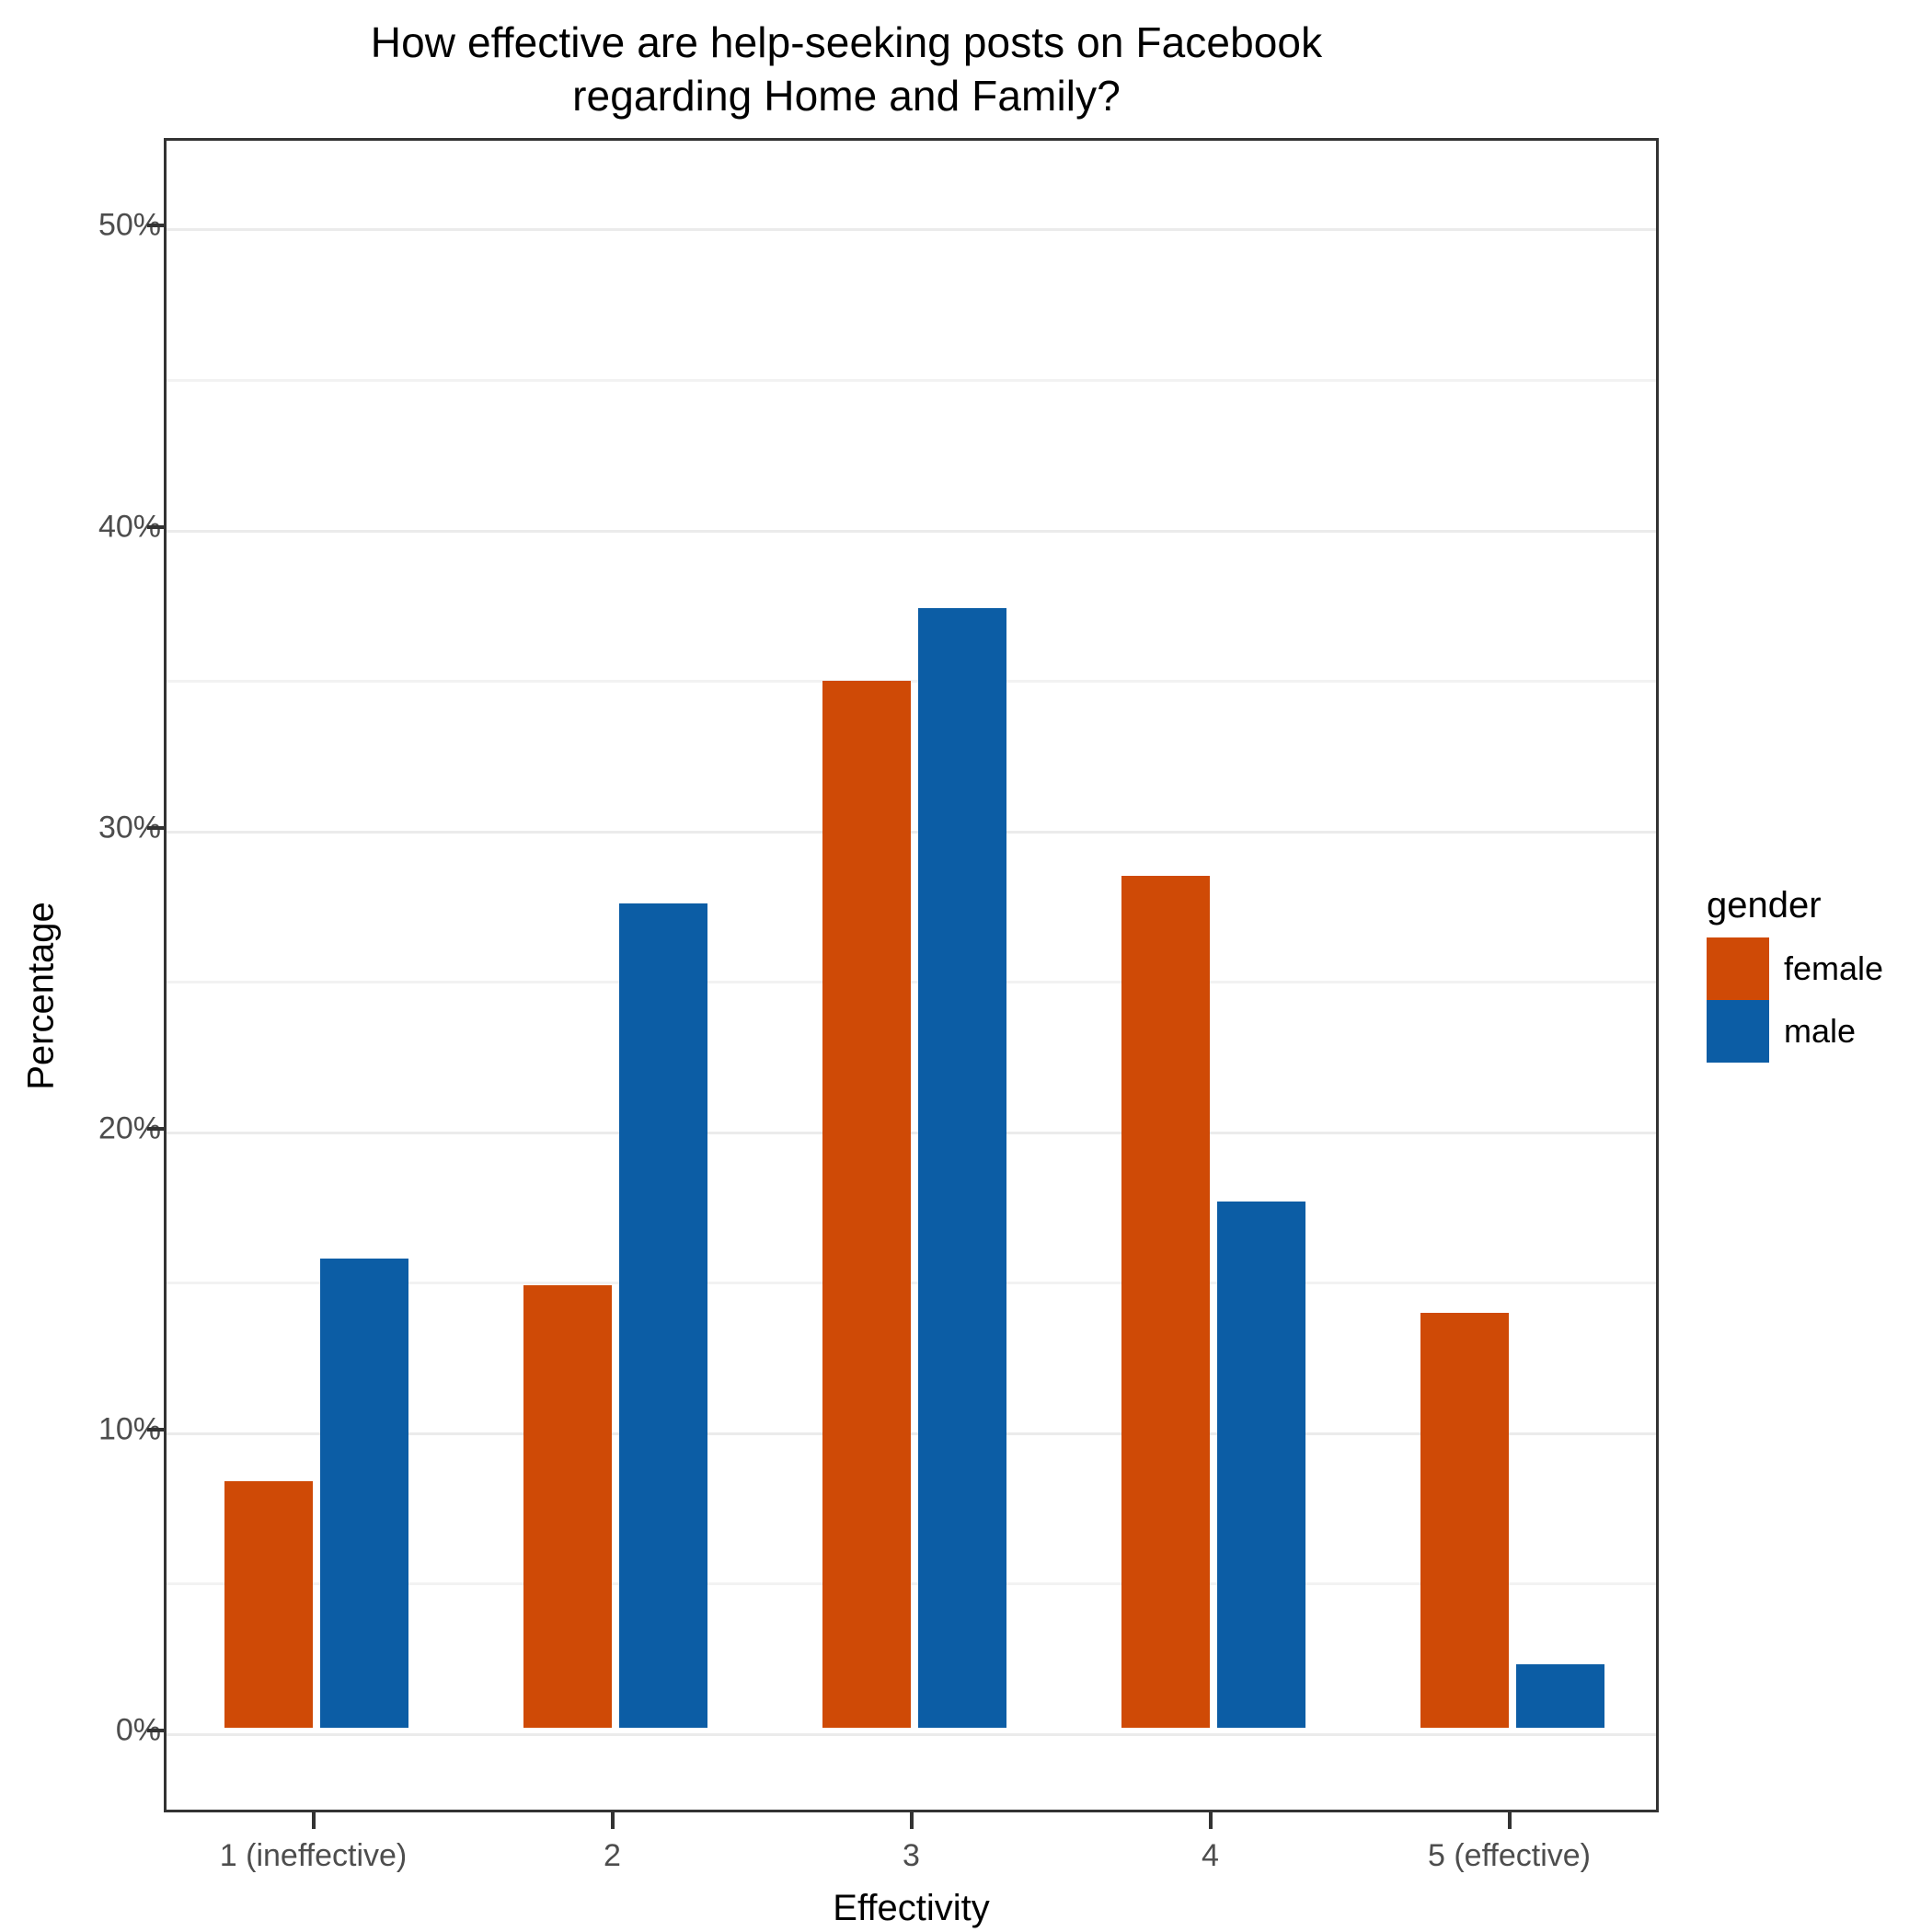 This screenshot has height=1932, width=1932. I want to click on legend: gender female male, so click(1795, 974).